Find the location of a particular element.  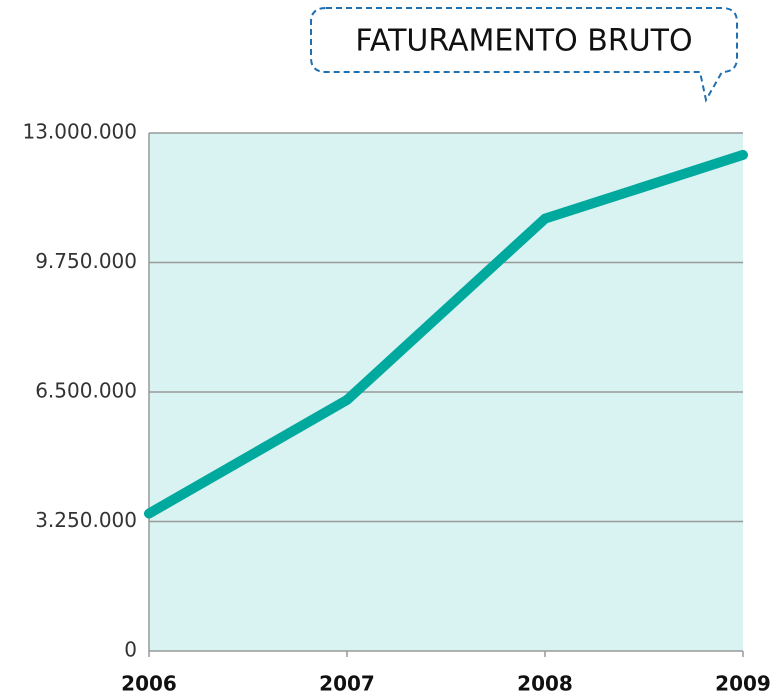

chart-title: FATURAMENTO BRUTO is located at coordinates (523, 41).